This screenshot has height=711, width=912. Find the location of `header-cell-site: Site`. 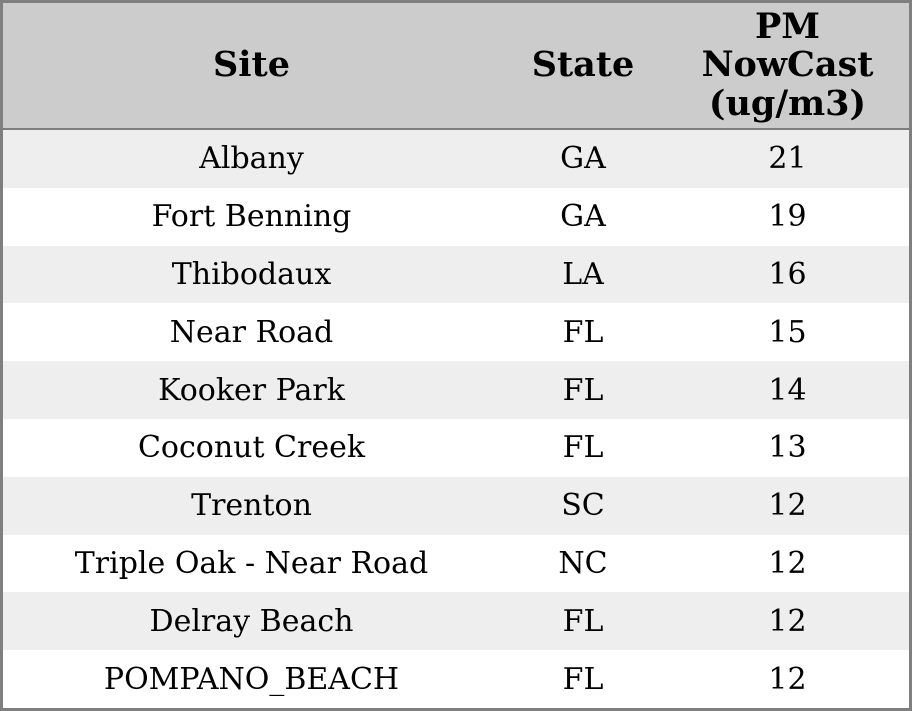

header-cell-site: Site is located at coordinates (251, 65).